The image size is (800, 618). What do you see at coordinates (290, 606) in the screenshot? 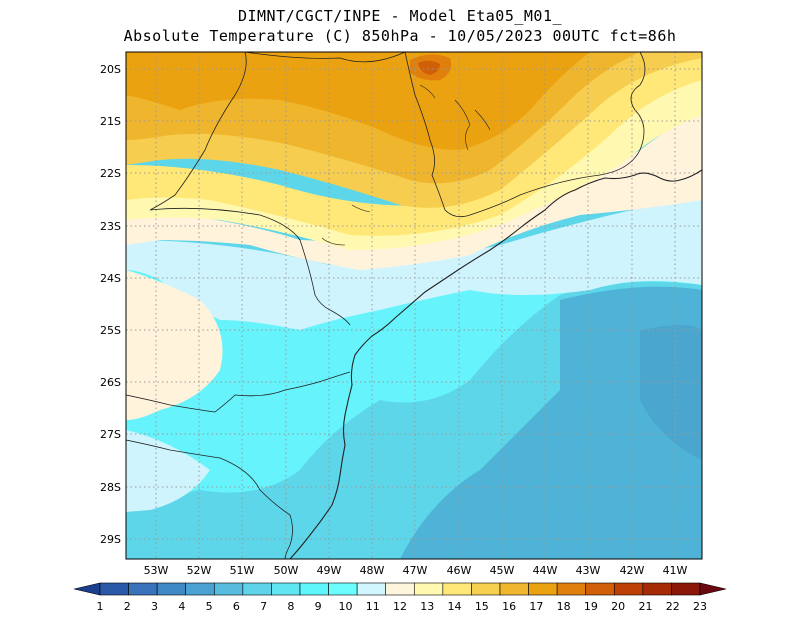
I see `colorbar-label: 8` at bounding box center [290, 606].